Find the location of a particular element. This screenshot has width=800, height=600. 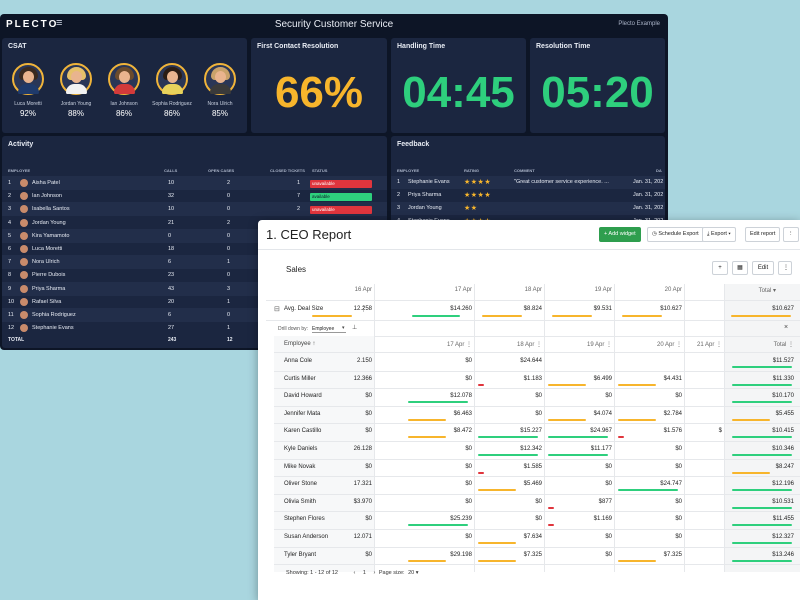

sales-cell-value: $24.747 is located at coordinates (671, 484).